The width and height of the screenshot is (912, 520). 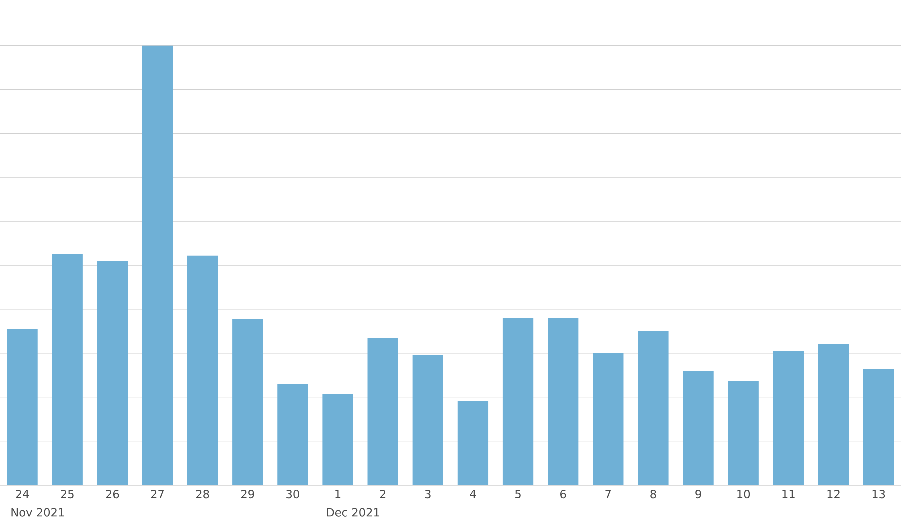 I want to click on x-tick-label: 12, so click(x=834, y=494).